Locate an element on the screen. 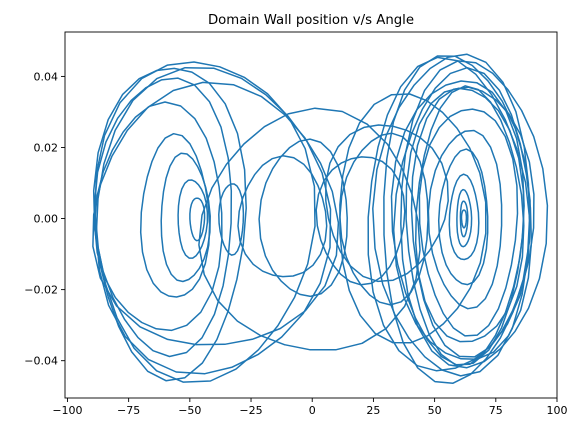  x-tick-label: −25 is located at coordinates (250, 410).